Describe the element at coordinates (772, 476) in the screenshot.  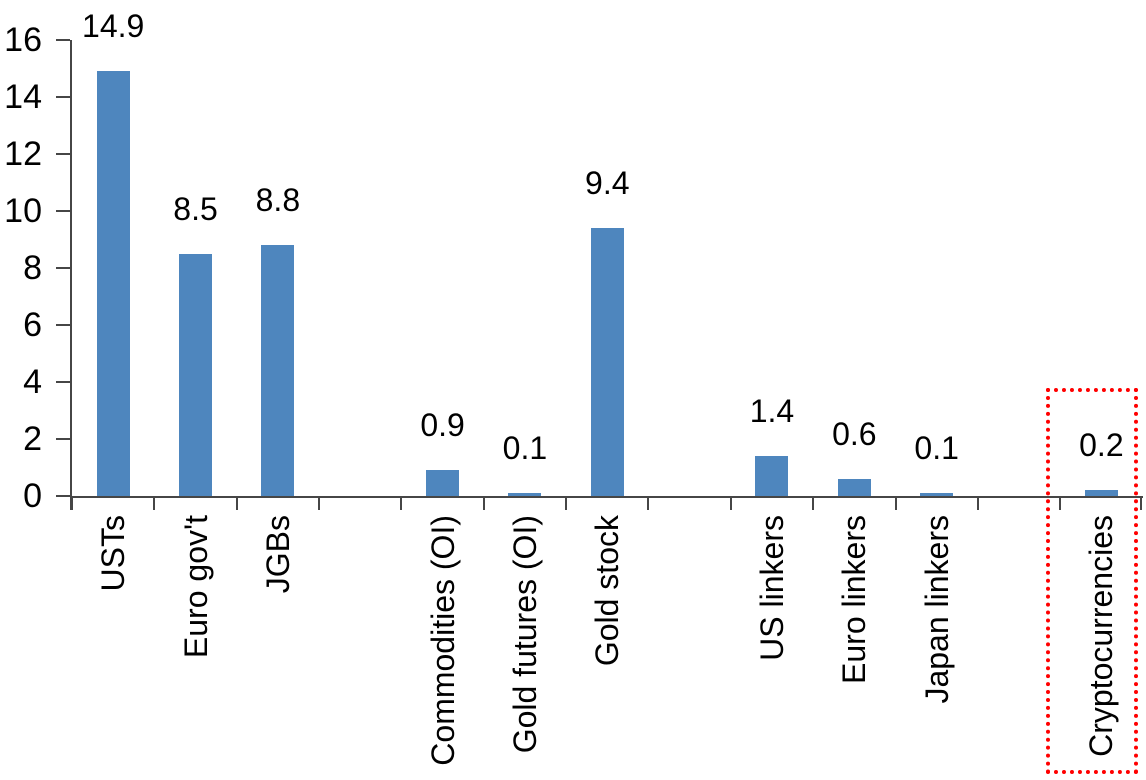
I see `bar-US linkers` at that location.